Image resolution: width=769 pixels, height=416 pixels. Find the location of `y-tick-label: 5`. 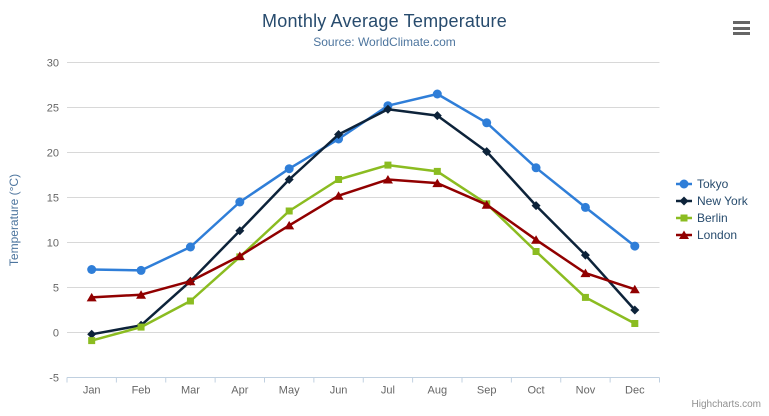

y-tick-label: 5 is located at coordinates (56, 289).